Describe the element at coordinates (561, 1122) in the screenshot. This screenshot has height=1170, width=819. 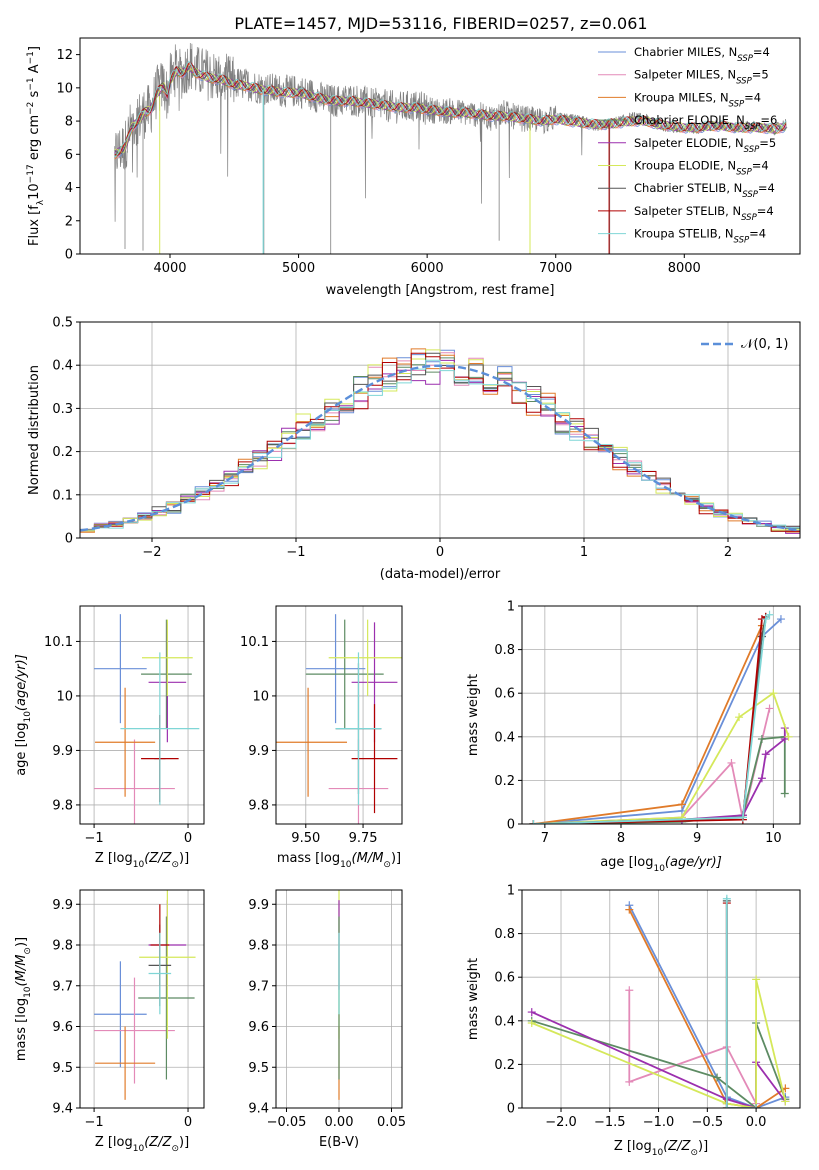
I see `x-tick-label: −2.0` at that location.